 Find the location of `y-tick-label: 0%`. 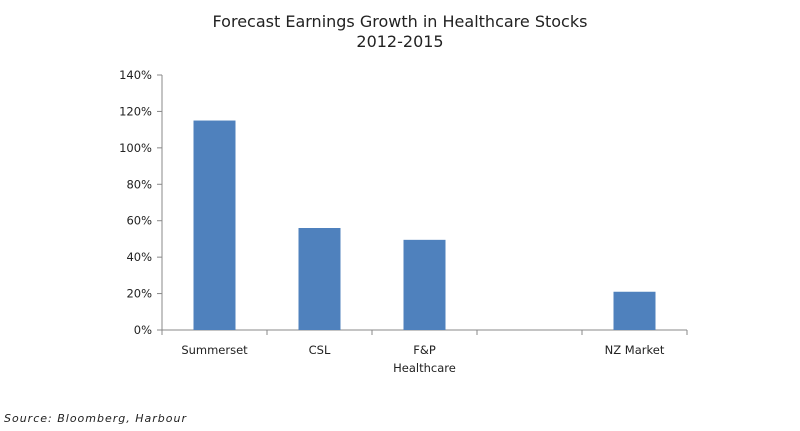

y-tick-label: 0% is located at coordinates (143, 330).